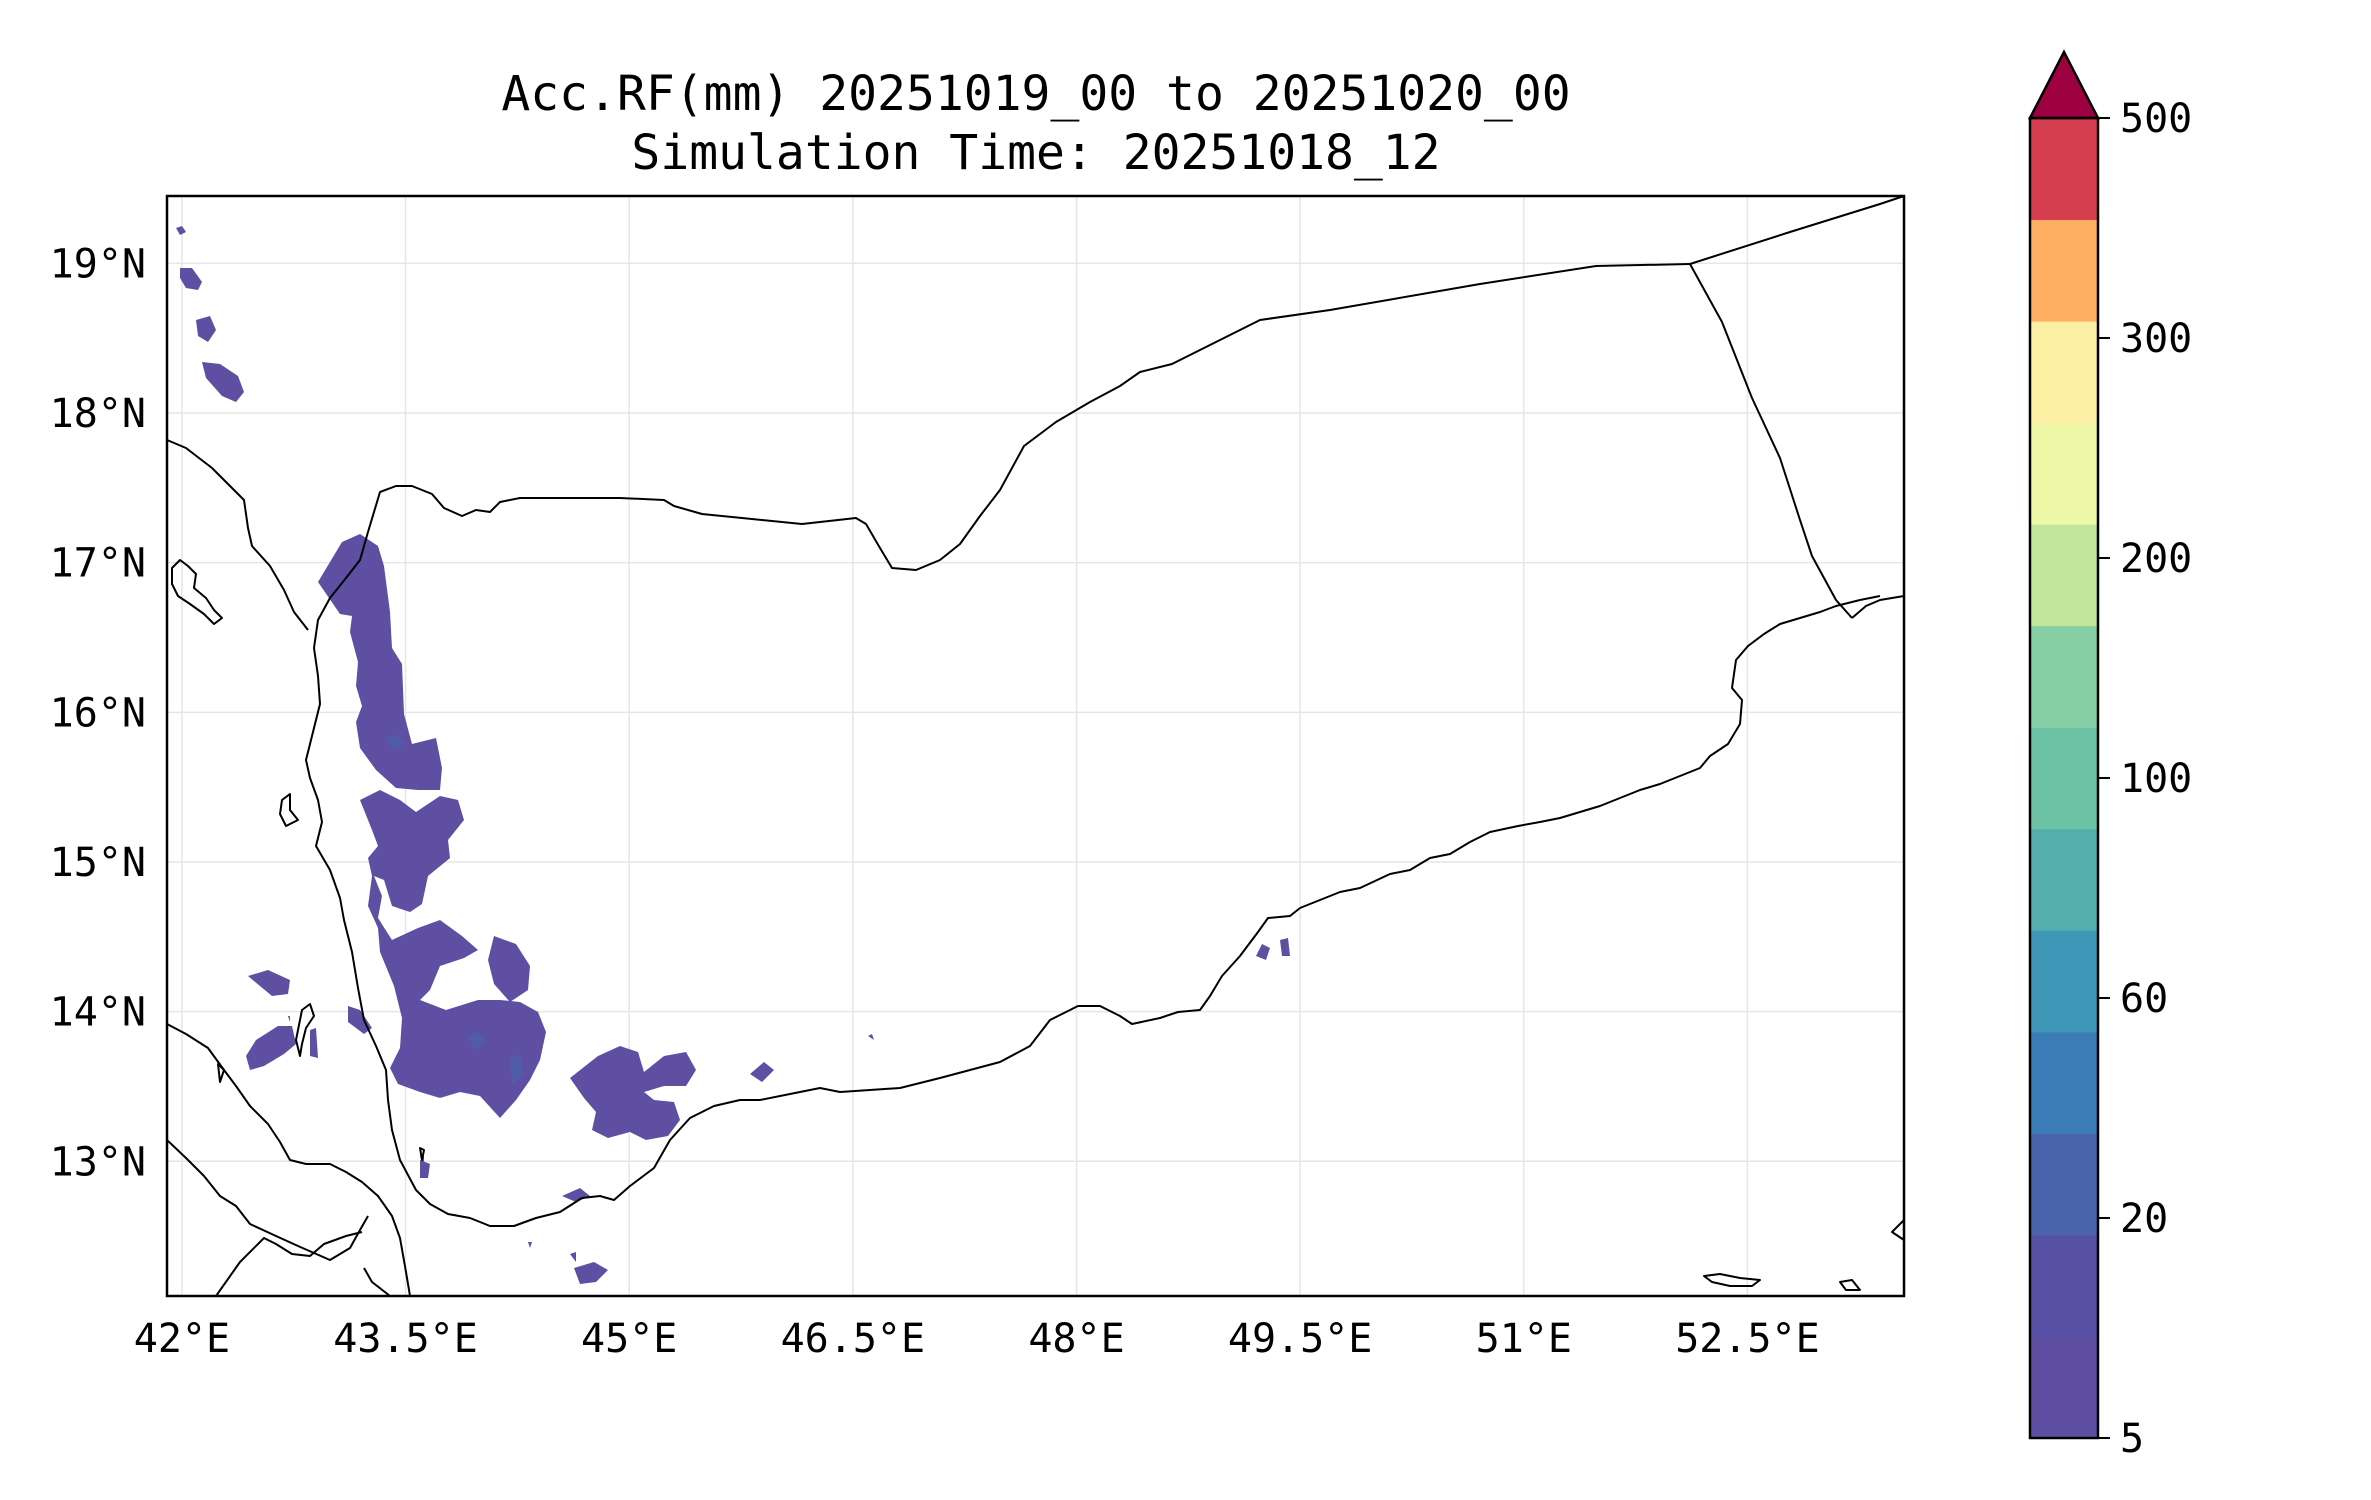 The width and height of the screenshot is (2371, 1500). I want to click on colorbar-tick-label: 60, so click(2144, 999).